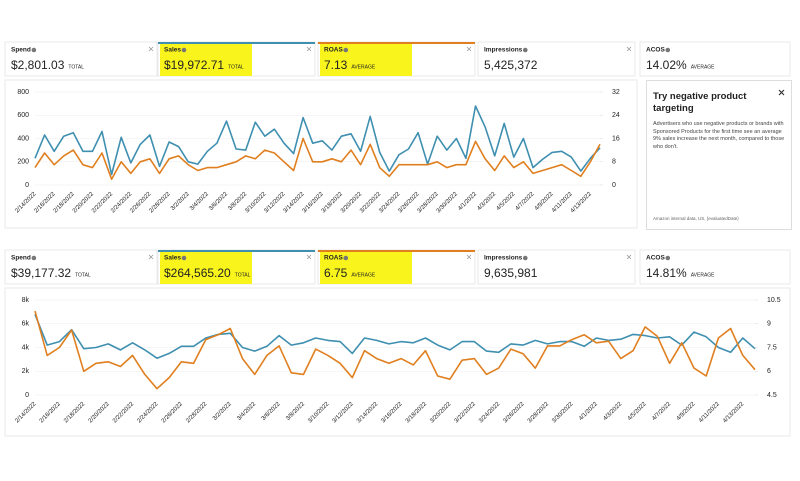 The height and width of the screenshot is (481, 800). What do you see at coordinates (503, 258) in the screenshot?
I see `metric-label: Impressions` at bounding box center [503, 258].